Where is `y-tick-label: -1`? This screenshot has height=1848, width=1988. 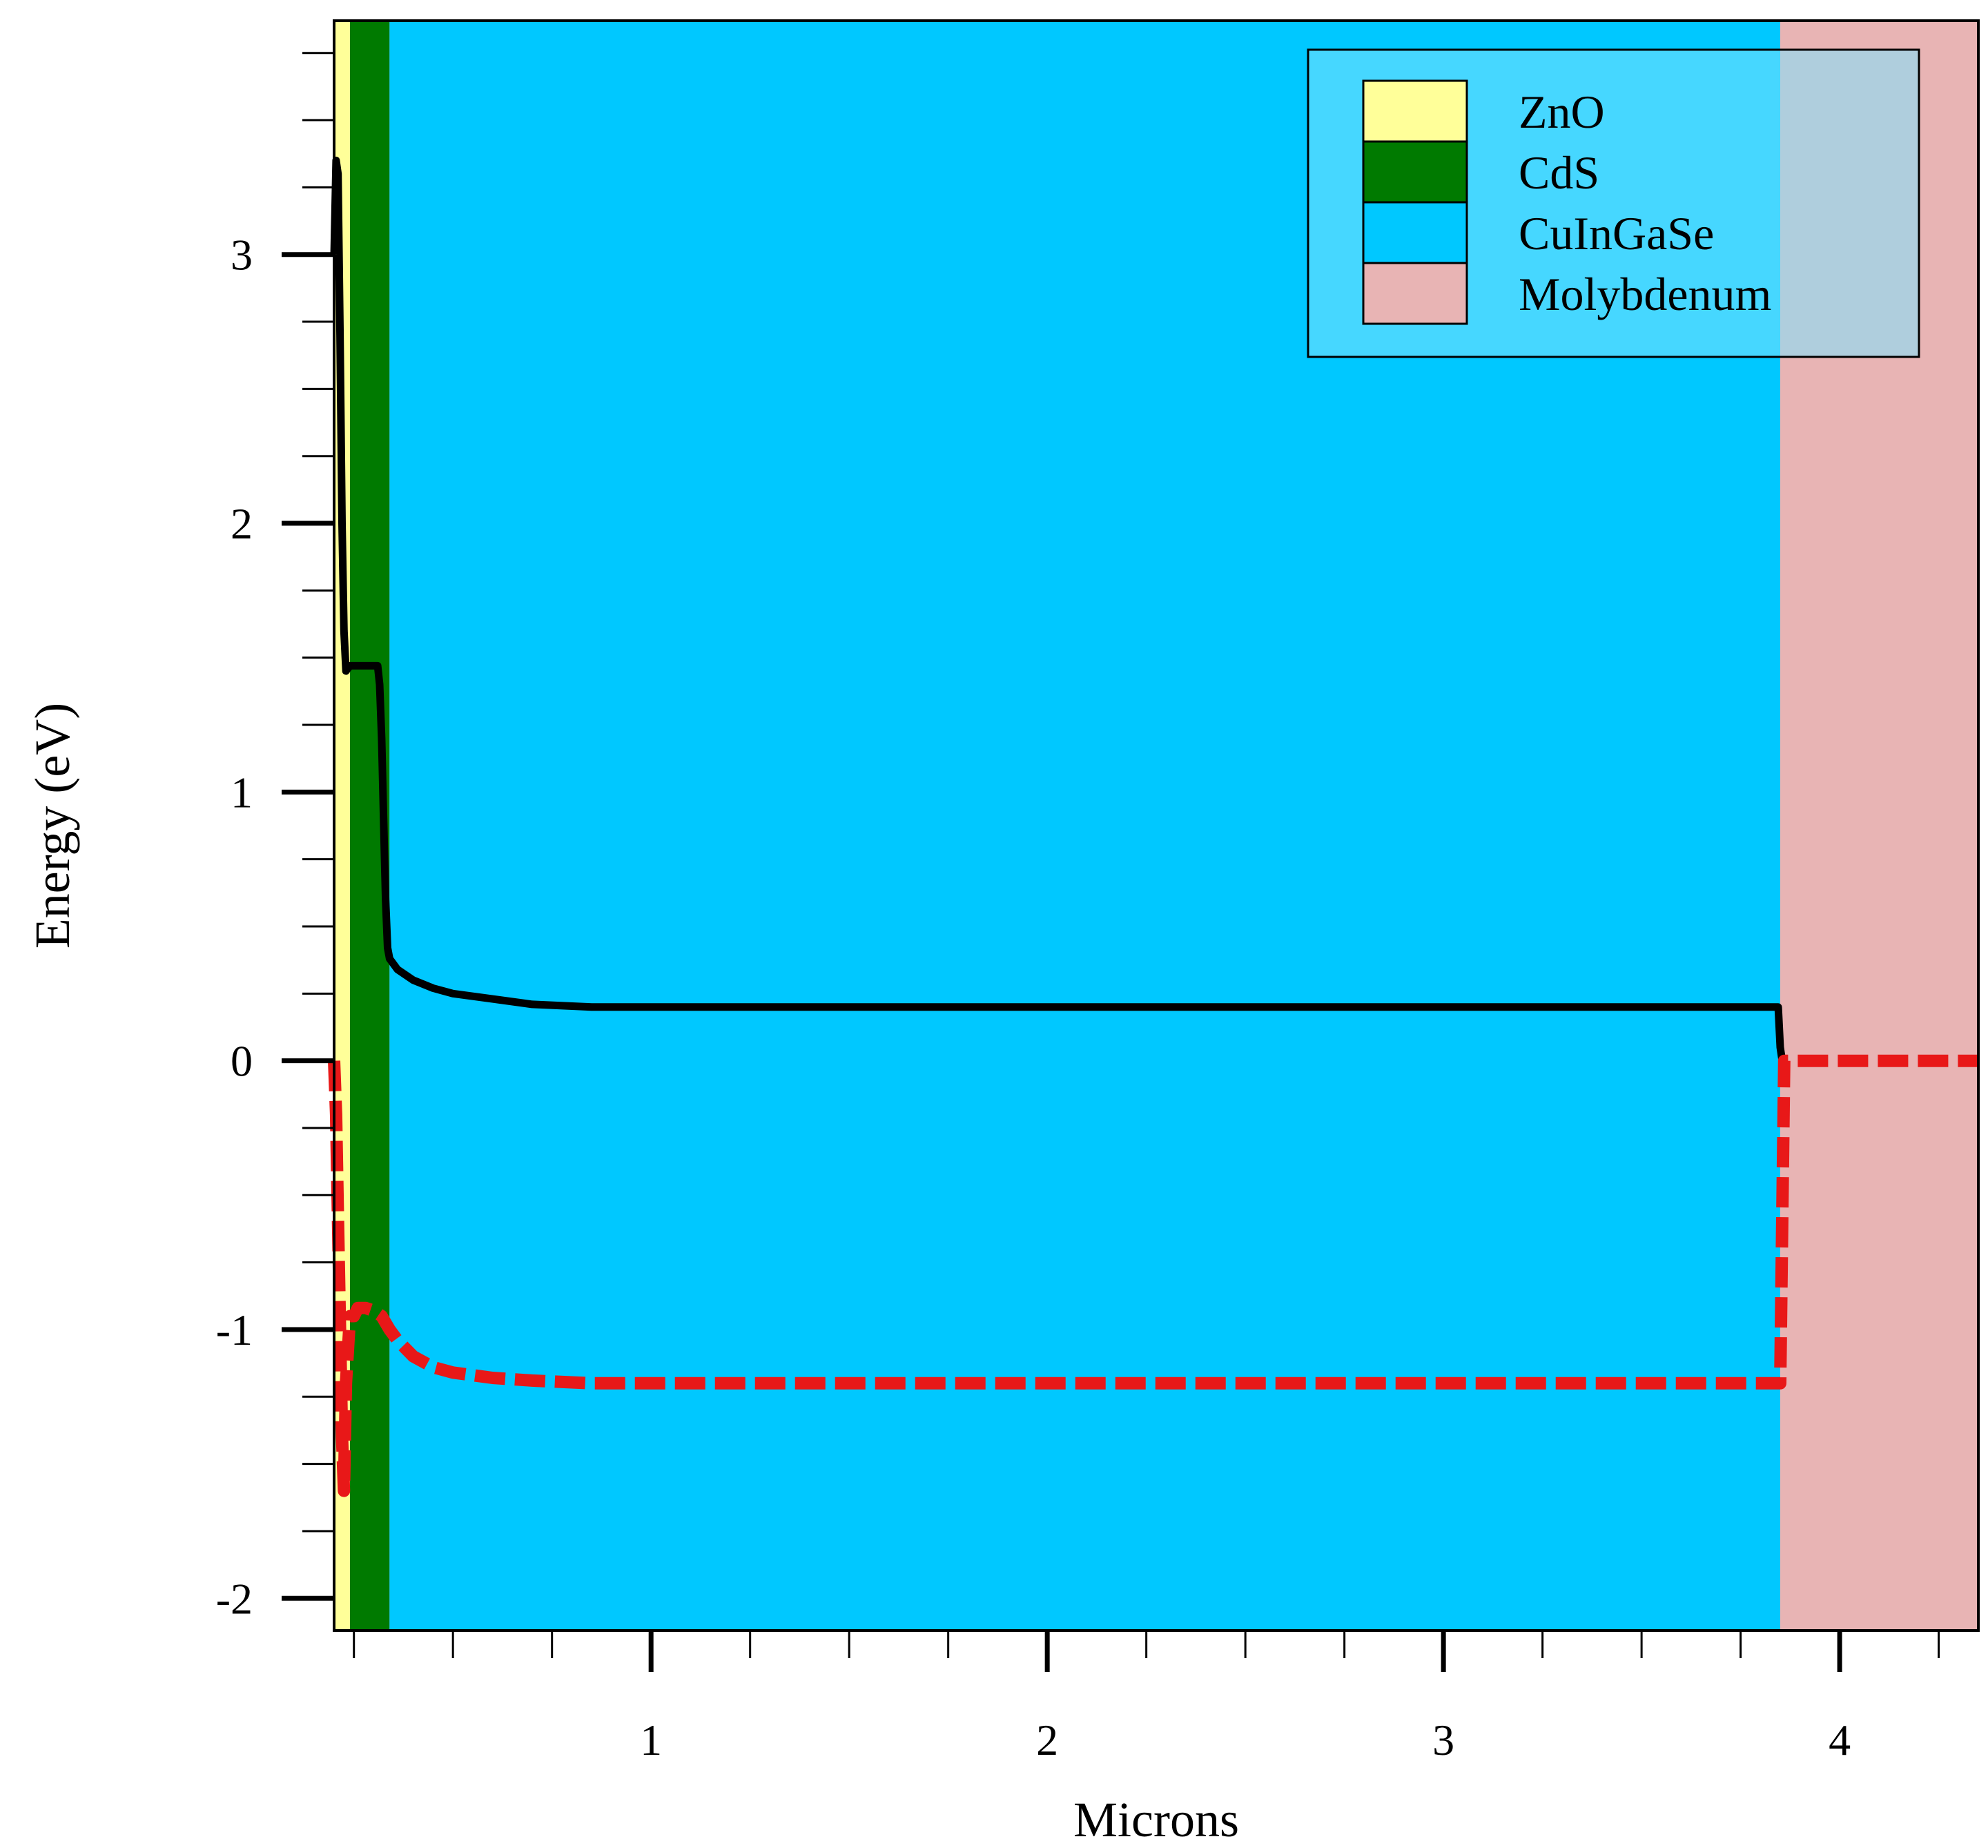
y-tick-label: -1 is located at coordinates (234, 1329).